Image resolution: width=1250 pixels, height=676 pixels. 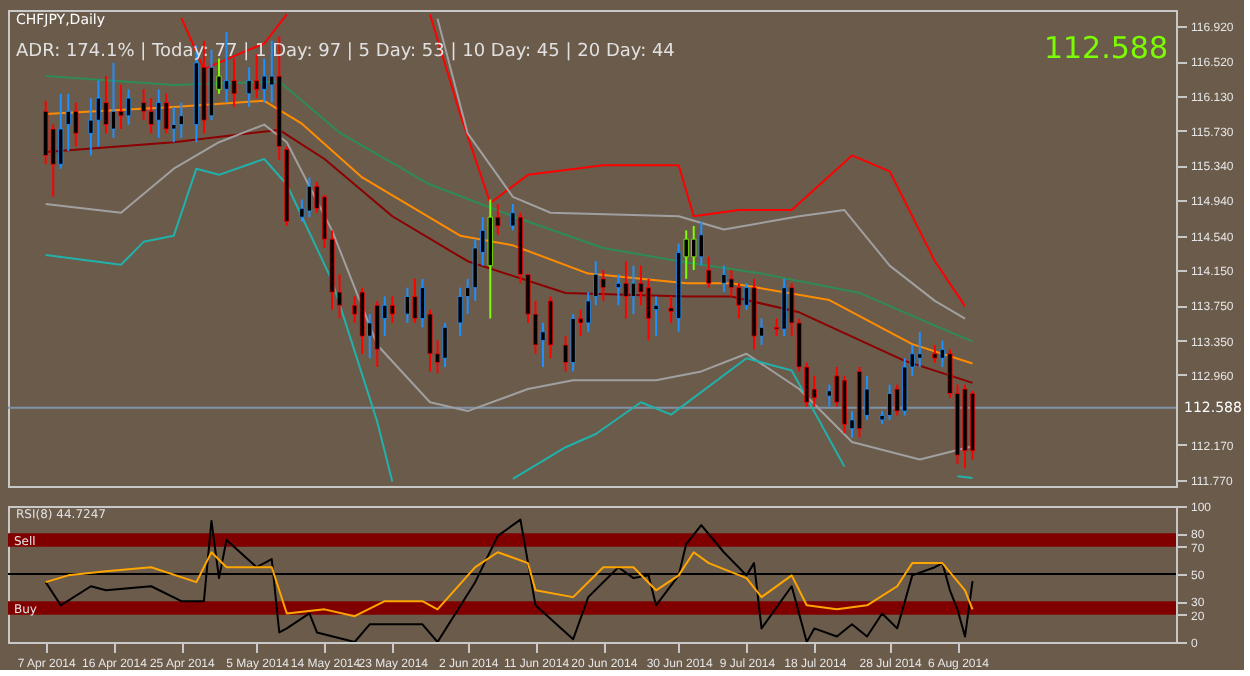 I want to click on line-series, so click(x=509, y=584).